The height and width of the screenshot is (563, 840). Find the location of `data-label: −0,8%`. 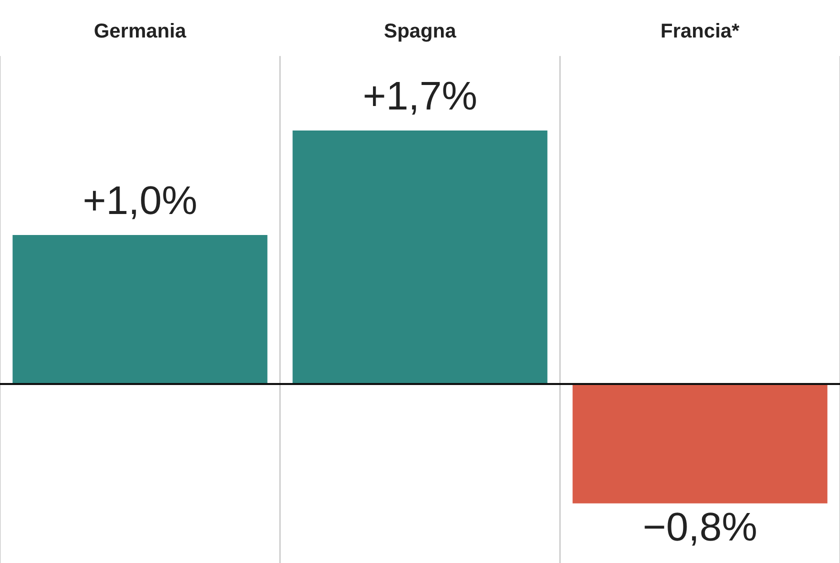

data-label: −0,8% is located at coordinates (700, 527).